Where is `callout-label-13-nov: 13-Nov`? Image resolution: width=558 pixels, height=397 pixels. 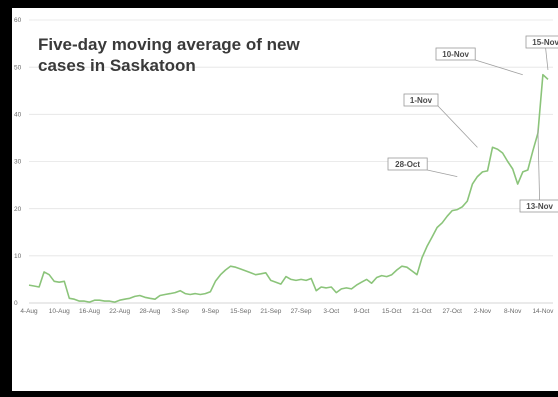 callout-label-13-nov: 13-Nov is located at coordinates (539, 206).